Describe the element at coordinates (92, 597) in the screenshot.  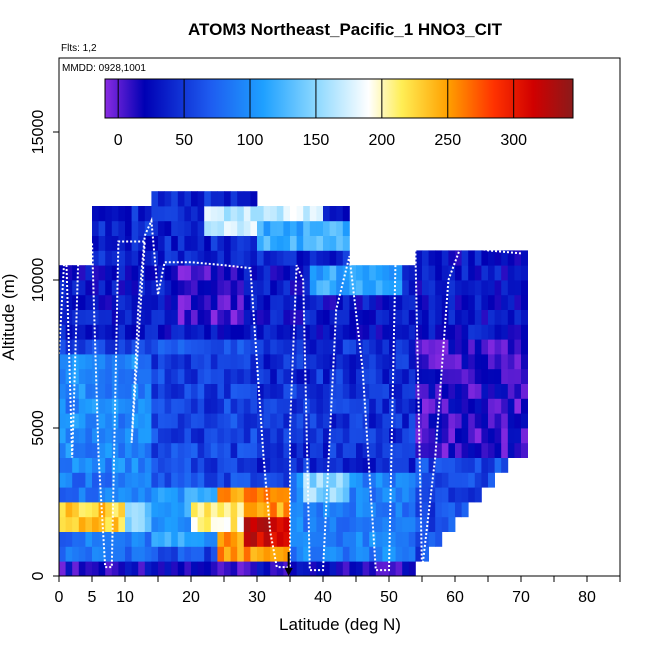
I see `x-tick-label: 5` at that location.